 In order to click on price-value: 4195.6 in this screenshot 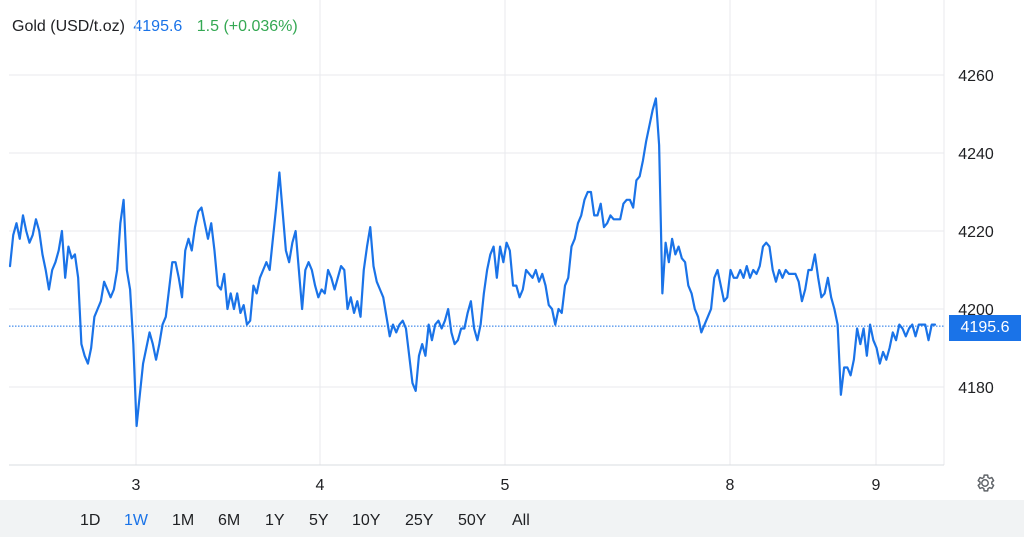, I will do `click(158, 26)`.